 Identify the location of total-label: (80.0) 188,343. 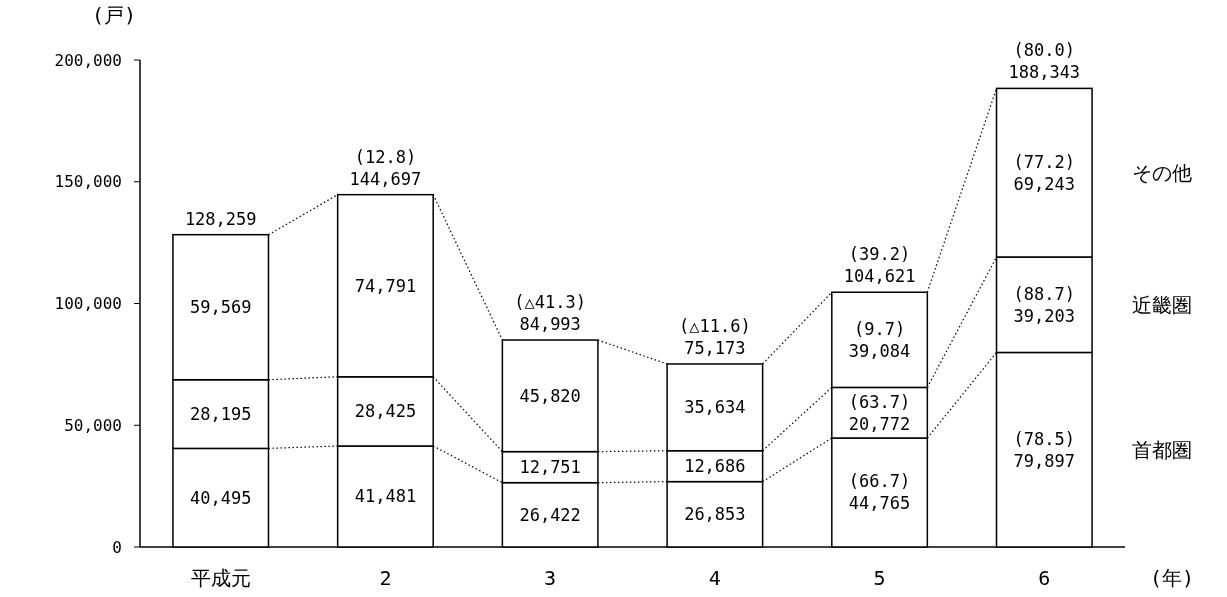
(1044, 61).